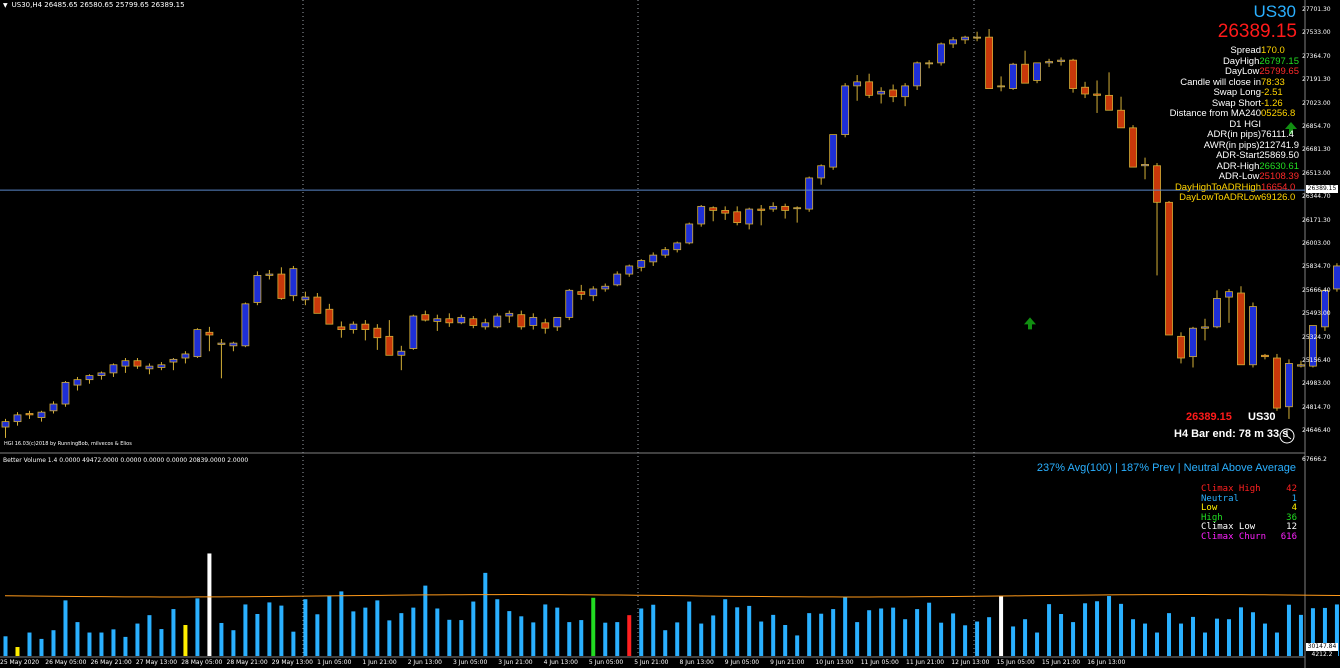 Image resolution: width=1340 pixels, height=668 pixels. Describe the element at coordinates (1291, 128) in the screenshot. I see `d1-hgi-arrow-icon` at that location.